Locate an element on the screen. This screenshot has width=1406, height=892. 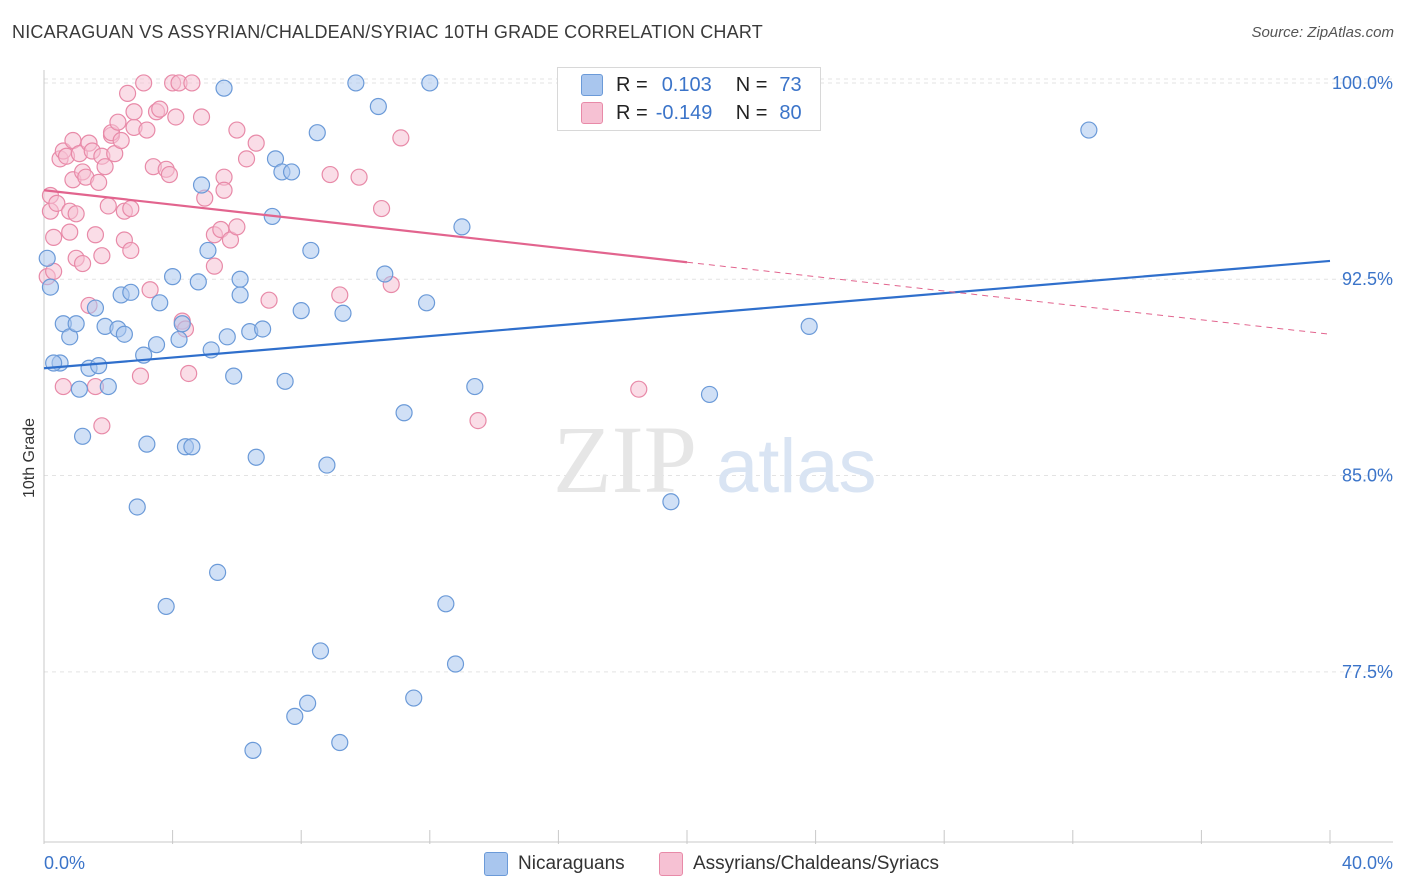
y-tick-label: 100.0% is located at coordinates (1362, 83).